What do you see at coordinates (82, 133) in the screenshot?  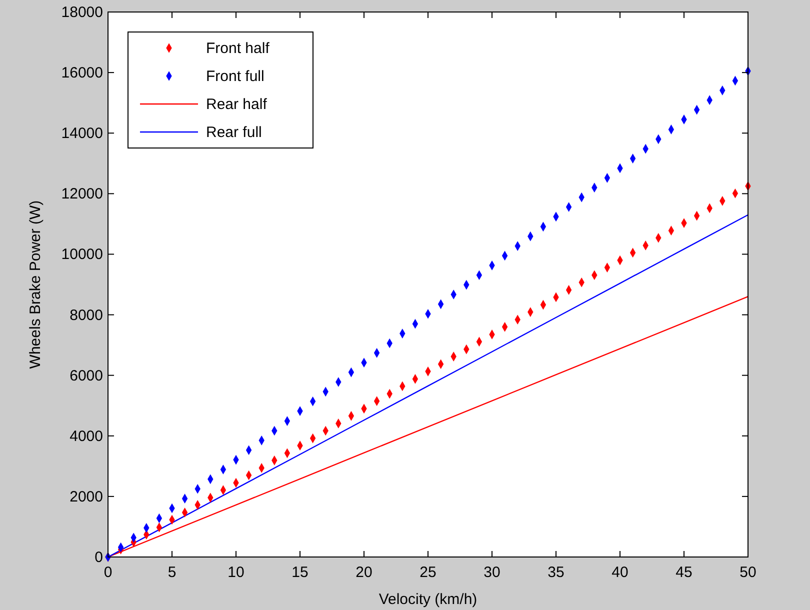 I see `y-tick-label: 14000` at bounding box center [82, 133].